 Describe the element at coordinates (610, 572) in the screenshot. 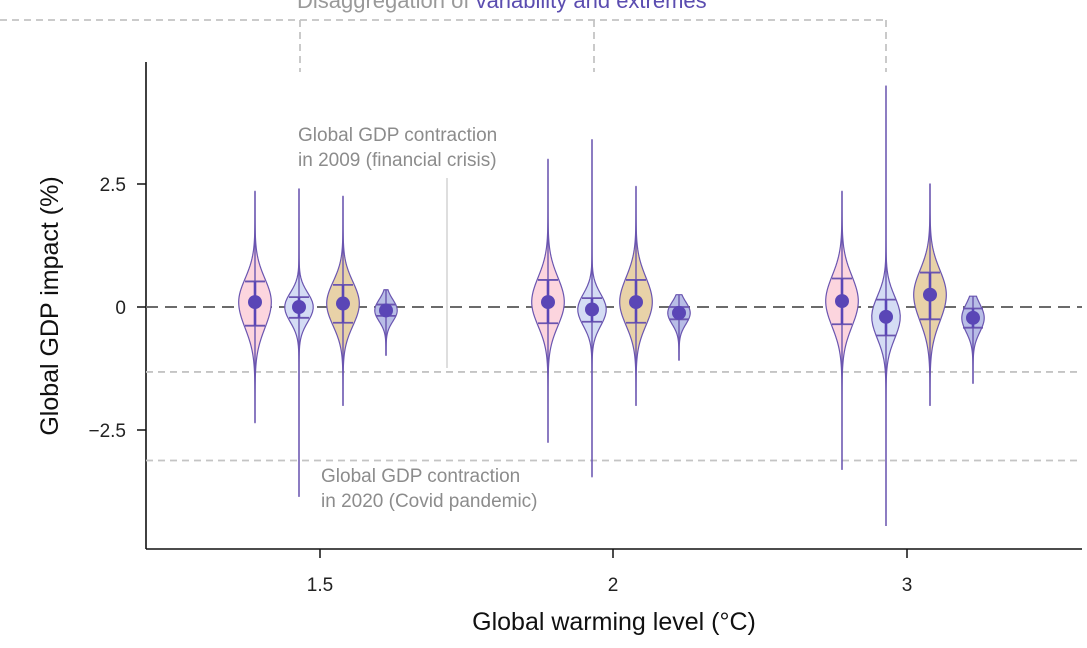

I see `x-ticks: 1.5 2 3` at that location.